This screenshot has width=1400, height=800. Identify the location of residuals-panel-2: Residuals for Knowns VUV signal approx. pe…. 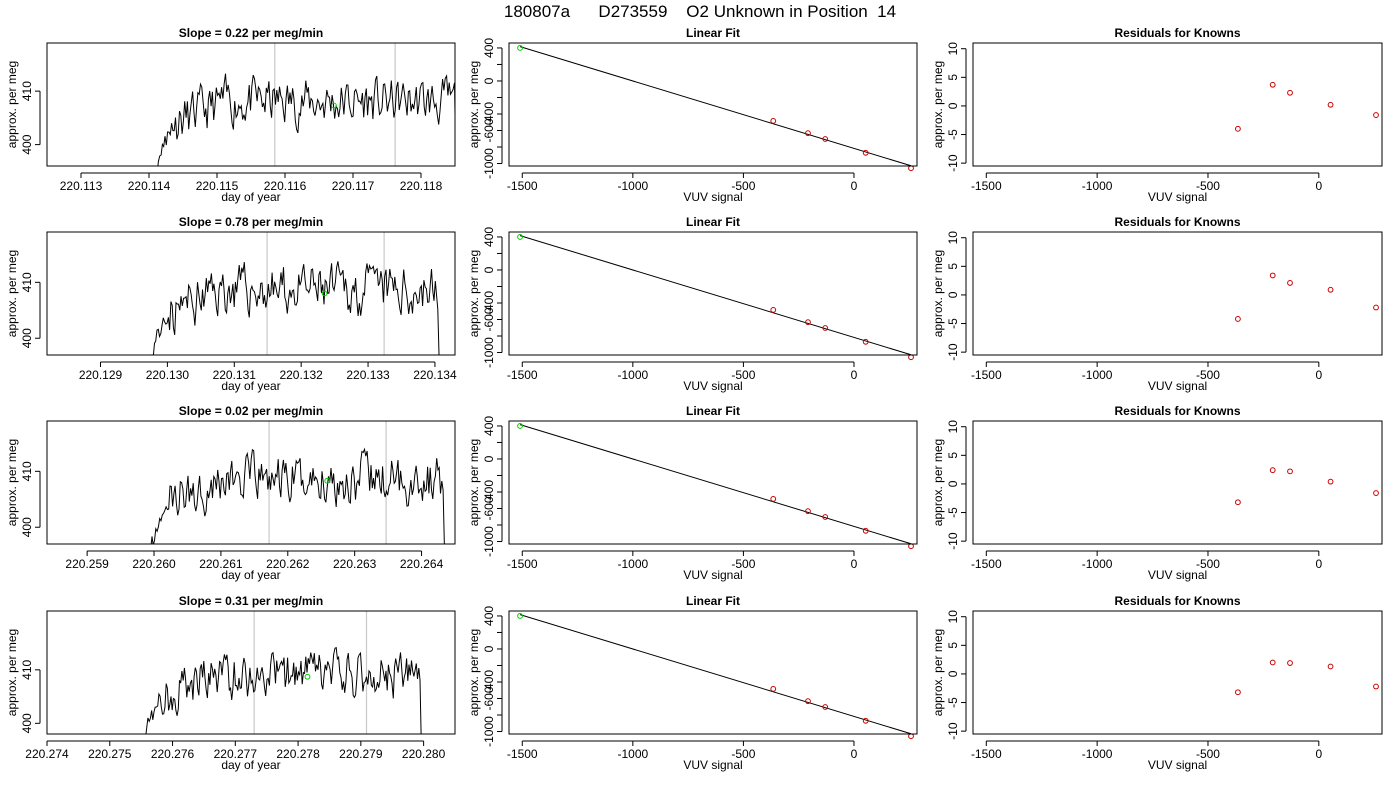
(1157, 304).